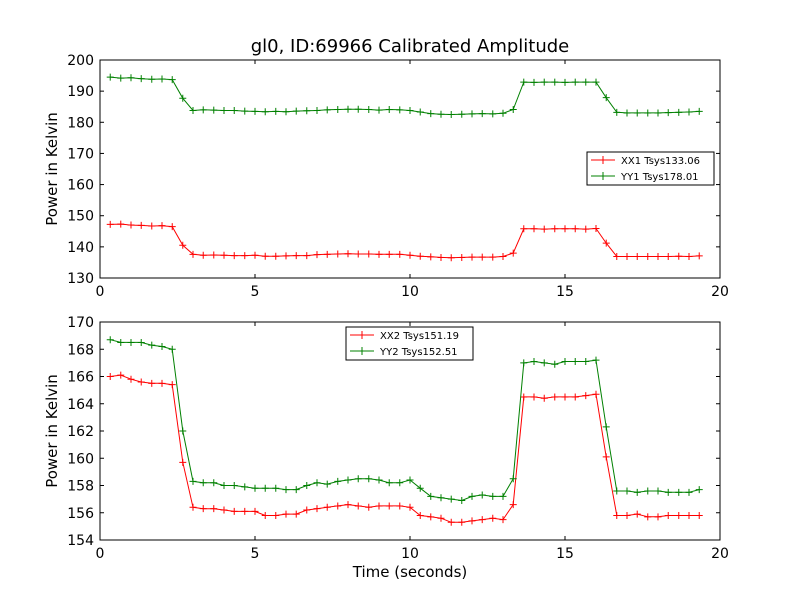 This screenshot has width=800, height=600. What do you see at coordinates (565, 292) in the screenshot?
I see `top-x-tick-label: 15` at bounding box center [565, 292].